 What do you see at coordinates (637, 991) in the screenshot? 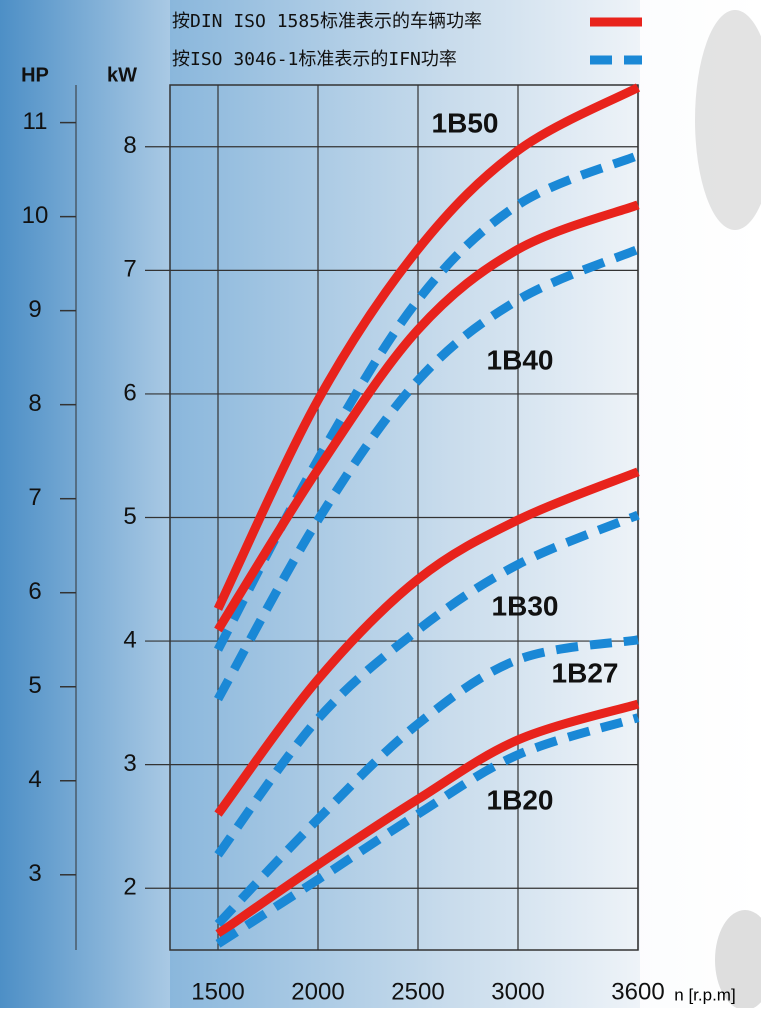
I see `x-tick-label: 3600` at bounding box center [637, 991].